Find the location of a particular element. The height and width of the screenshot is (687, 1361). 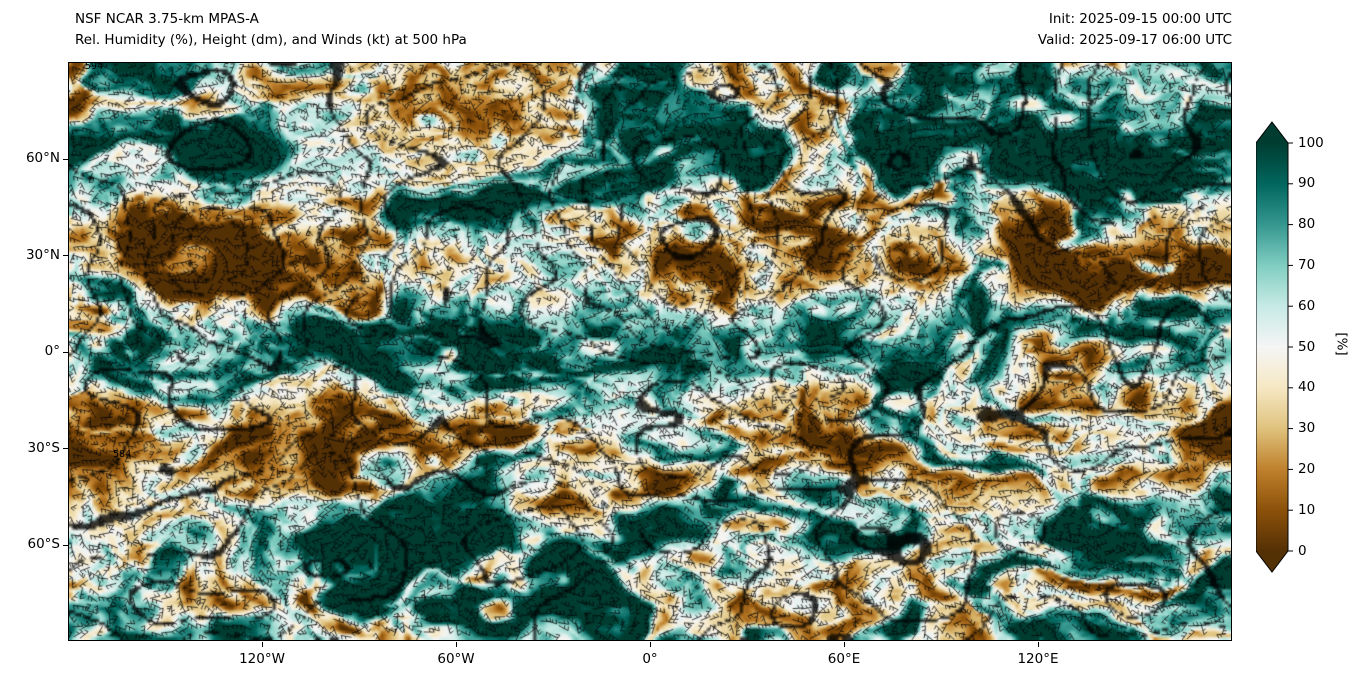

colorbar-tick-label: 0 is located at coordinates (1302, 550).